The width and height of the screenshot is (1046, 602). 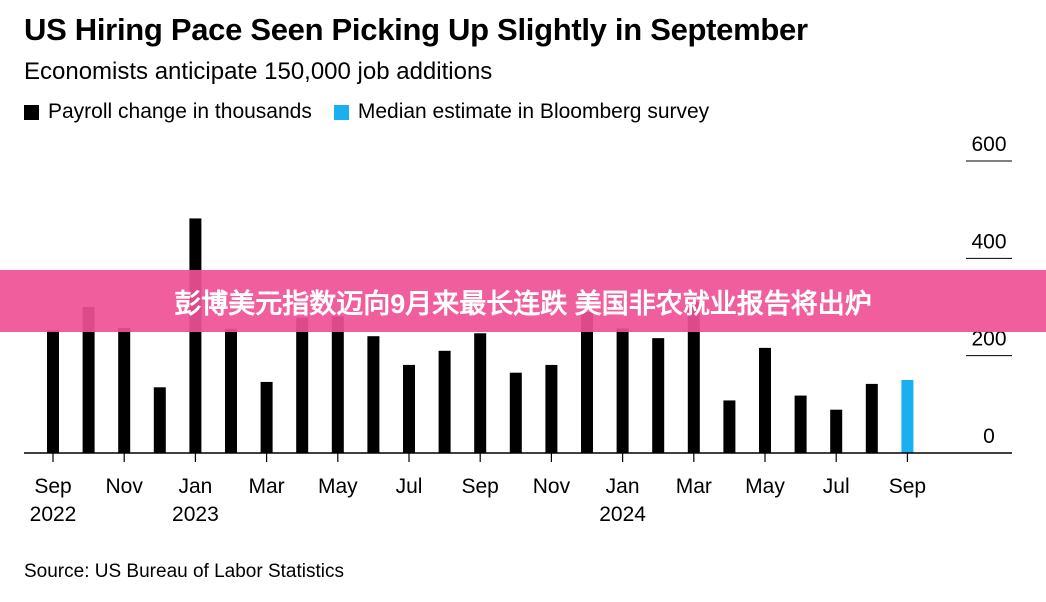 What do you see at coordinates (184, 571) in the screenshot?
I see `source-note: Source: US Bureau of Labor Statistics` at bounding box center [184, 571].